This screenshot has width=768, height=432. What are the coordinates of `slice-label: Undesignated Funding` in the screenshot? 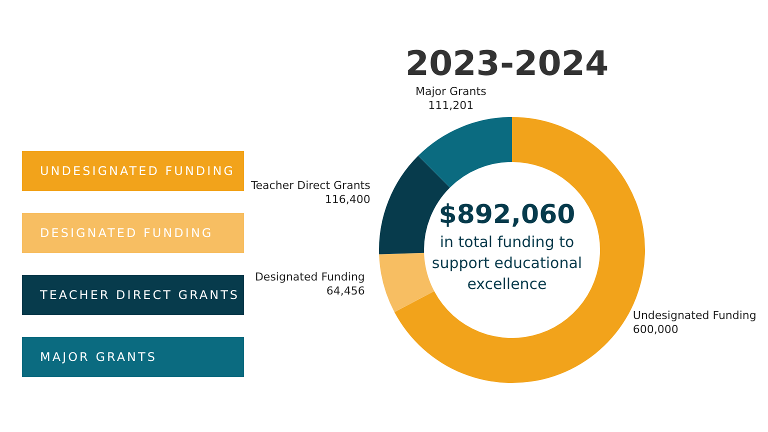 It's located at (694, 315).